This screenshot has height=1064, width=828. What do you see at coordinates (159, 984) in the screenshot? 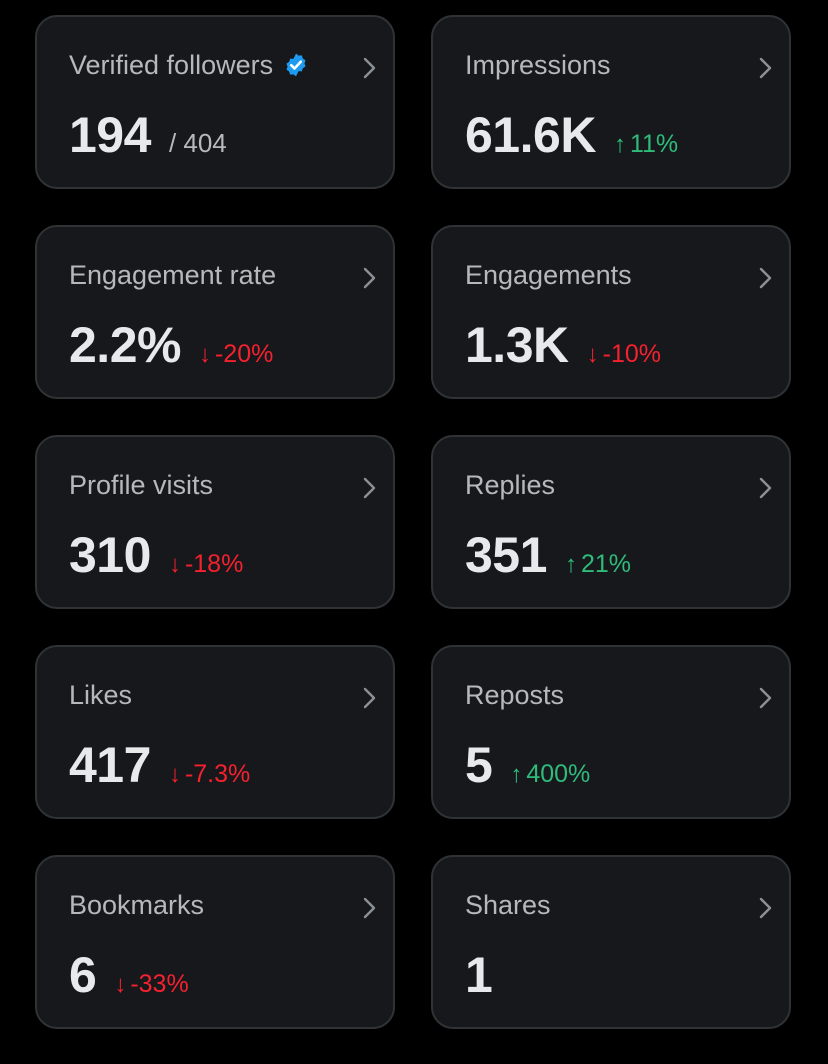
I see `change-value: -33%` at bounding box center [159, 984].